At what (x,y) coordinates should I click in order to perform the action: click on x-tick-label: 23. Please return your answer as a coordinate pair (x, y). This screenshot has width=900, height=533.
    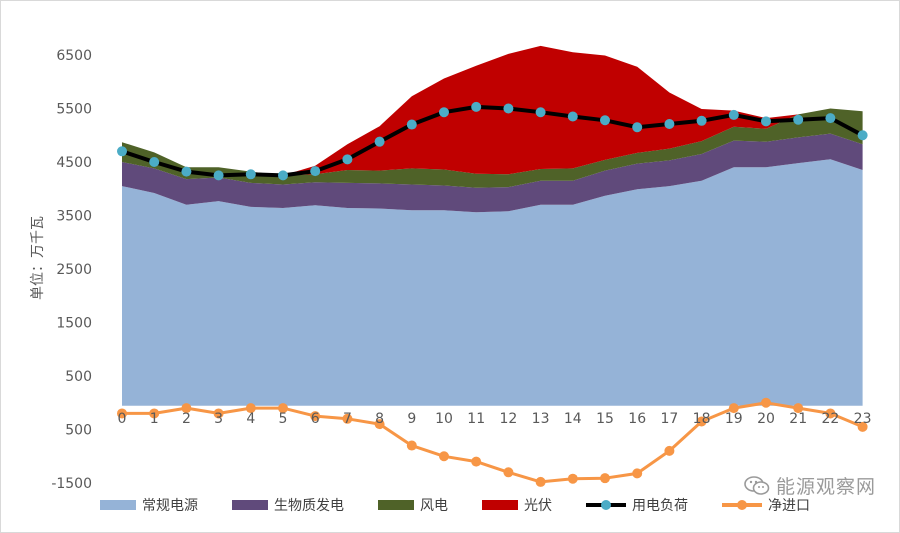
    Looking at the image, I should click on (863, 419).